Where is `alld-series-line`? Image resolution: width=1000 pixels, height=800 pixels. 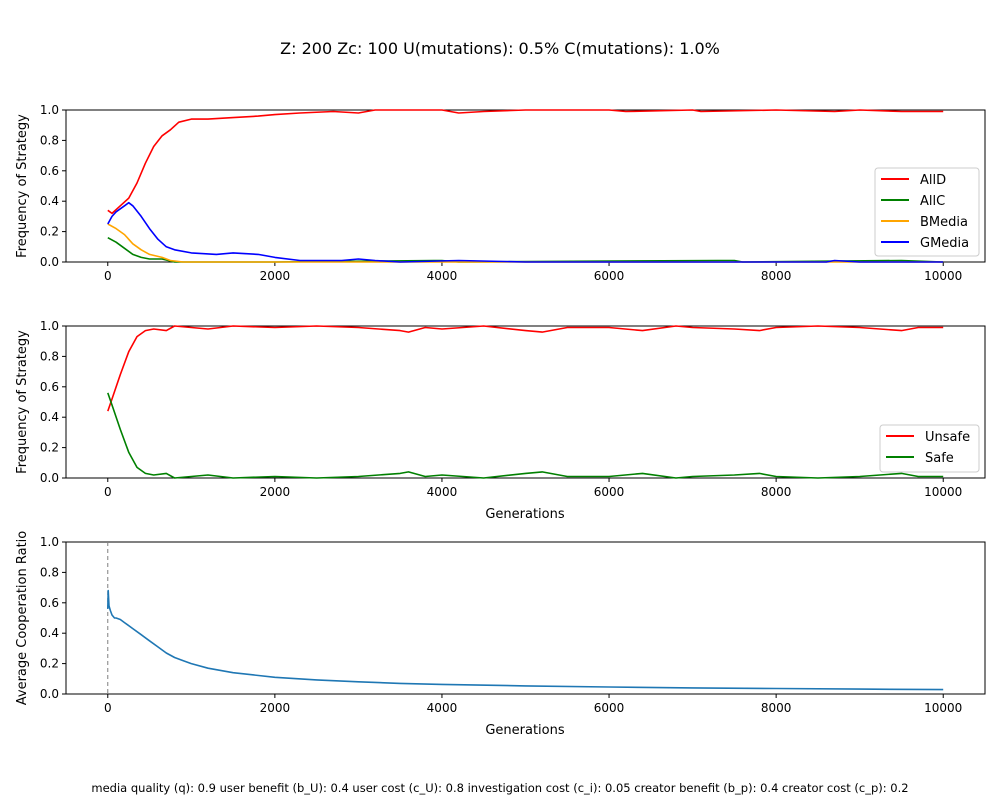 alld-series-line is located at coordinates (525, 162).